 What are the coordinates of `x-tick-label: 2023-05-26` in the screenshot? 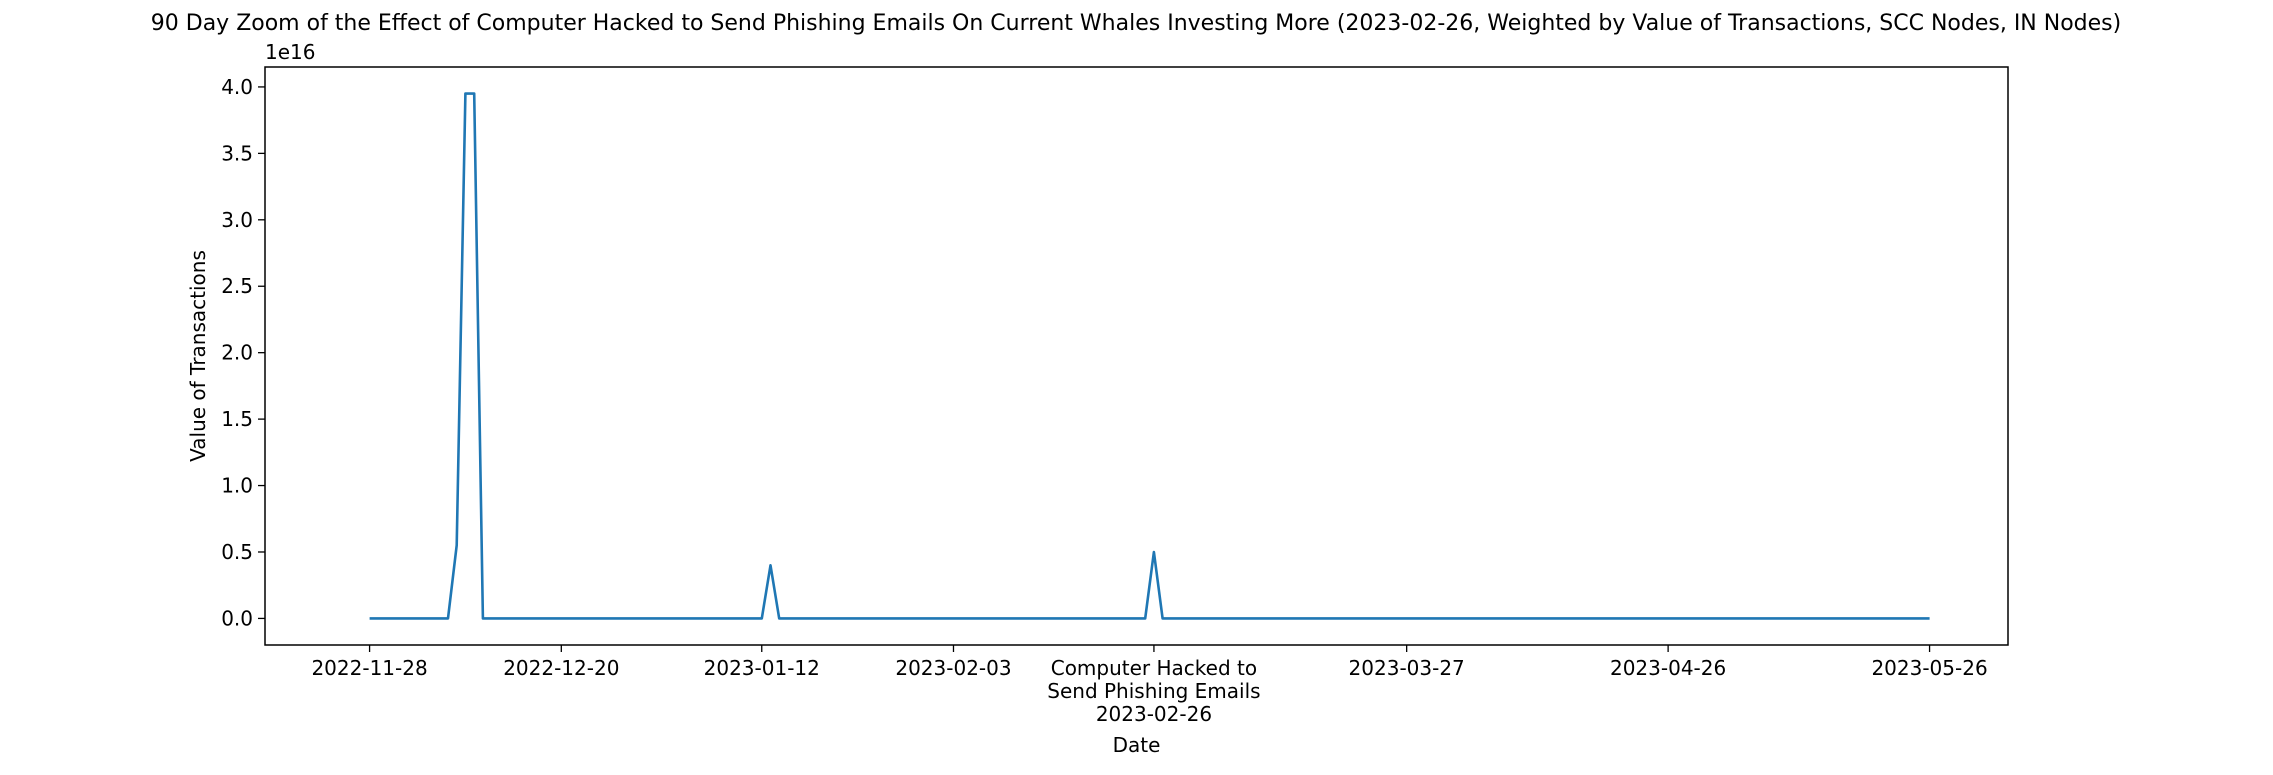 It's located at (1929, 668).